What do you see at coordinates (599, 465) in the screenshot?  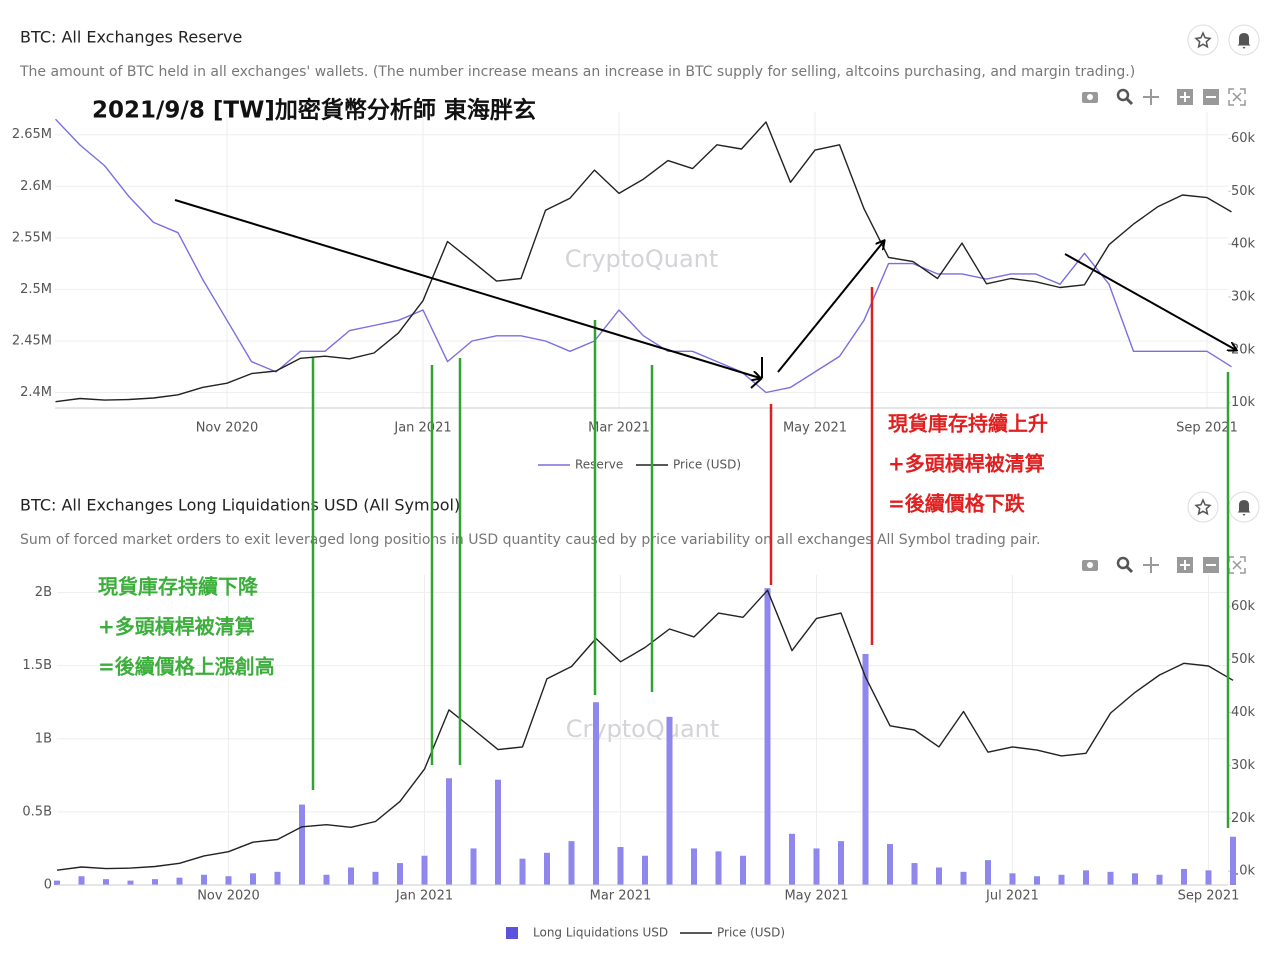 I see `legend-label: Reserve` at bounding box center [599, 465].